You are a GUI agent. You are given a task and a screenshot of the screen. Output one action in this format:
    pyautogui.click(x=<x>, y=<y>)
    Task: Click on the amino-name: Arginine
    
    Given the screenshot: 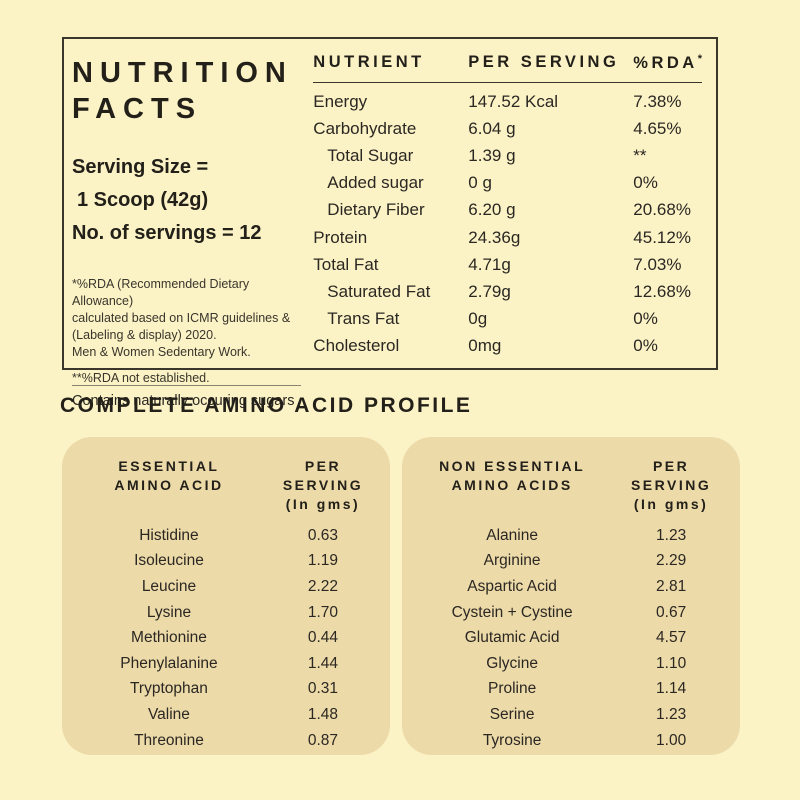 What is the action you would take?
    pyautogui.click(x=512, y=561)
    